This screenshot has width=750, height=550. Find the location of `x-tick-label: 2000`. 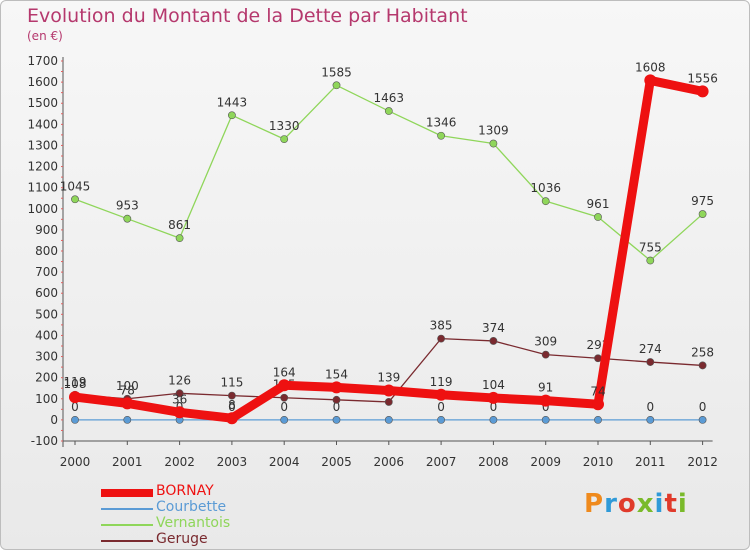

x-tick-label: 2000 is located at coordinates (75, 462).